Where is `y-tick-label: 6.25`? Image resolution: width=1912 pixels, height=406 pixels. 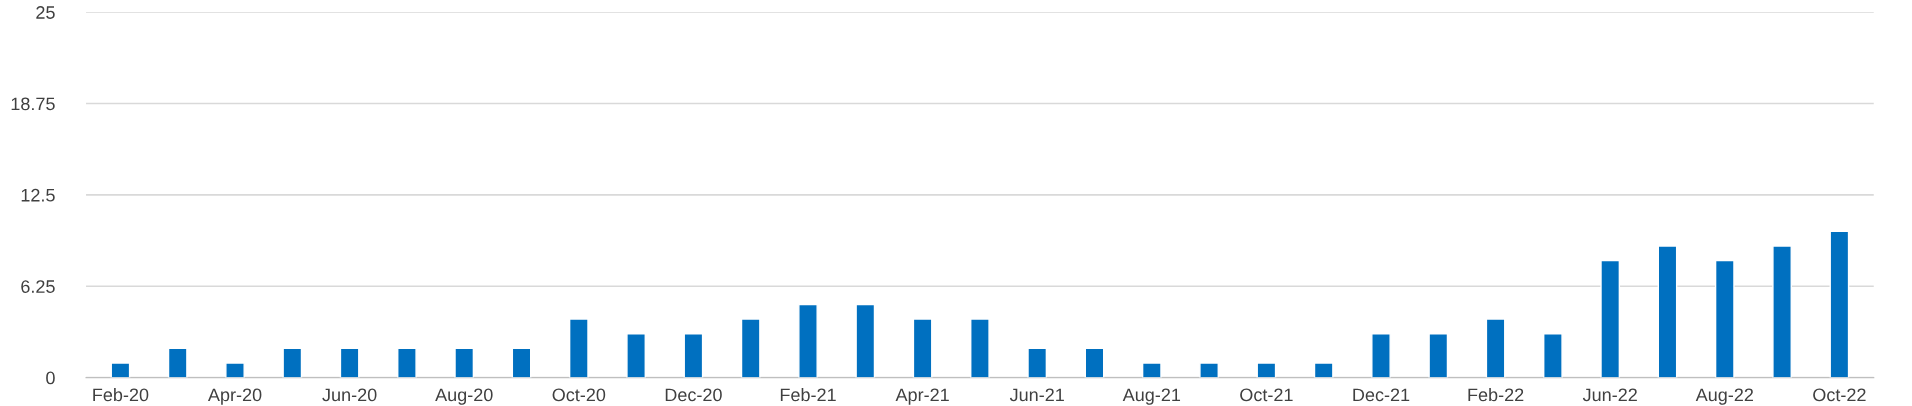 y-tick-label: 6.25 is located at coordinates (38, 286).